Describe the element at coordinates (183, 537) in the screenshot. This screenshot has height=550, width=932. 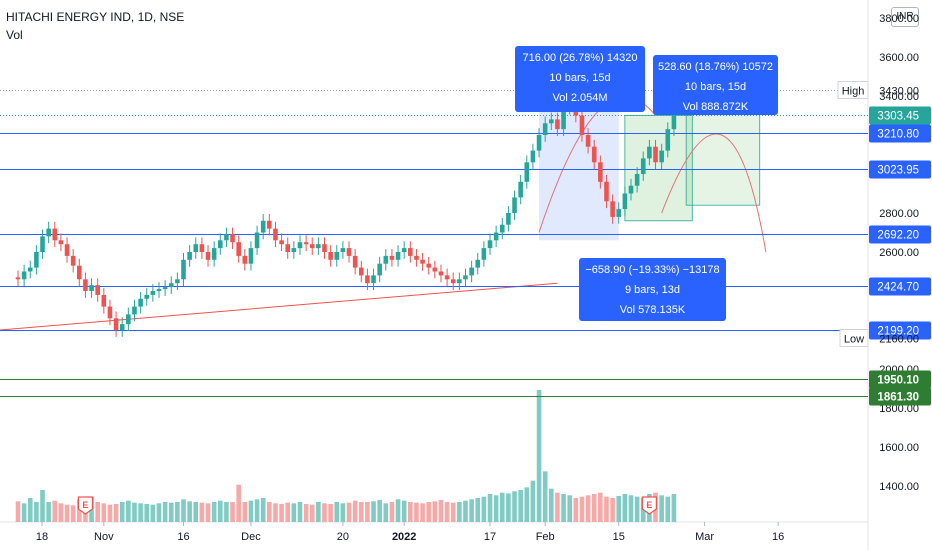
I see `time-tick-label: 16` at that location.